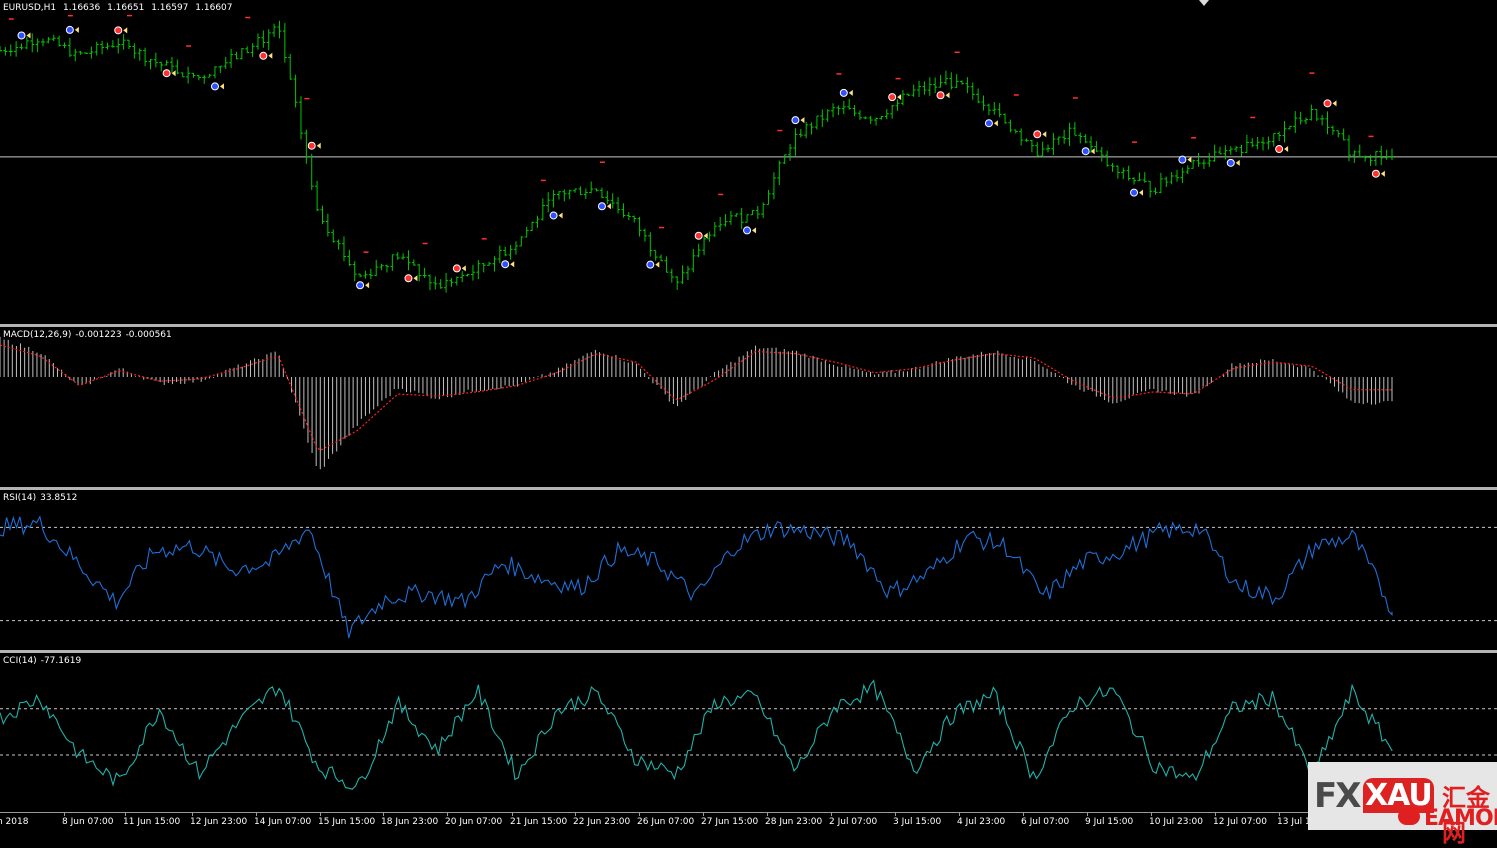  What do you see at coordinates (20, 498) in the screenshot?
I see `rsi-name: RSI(14)` at bounding box center [20, 498].